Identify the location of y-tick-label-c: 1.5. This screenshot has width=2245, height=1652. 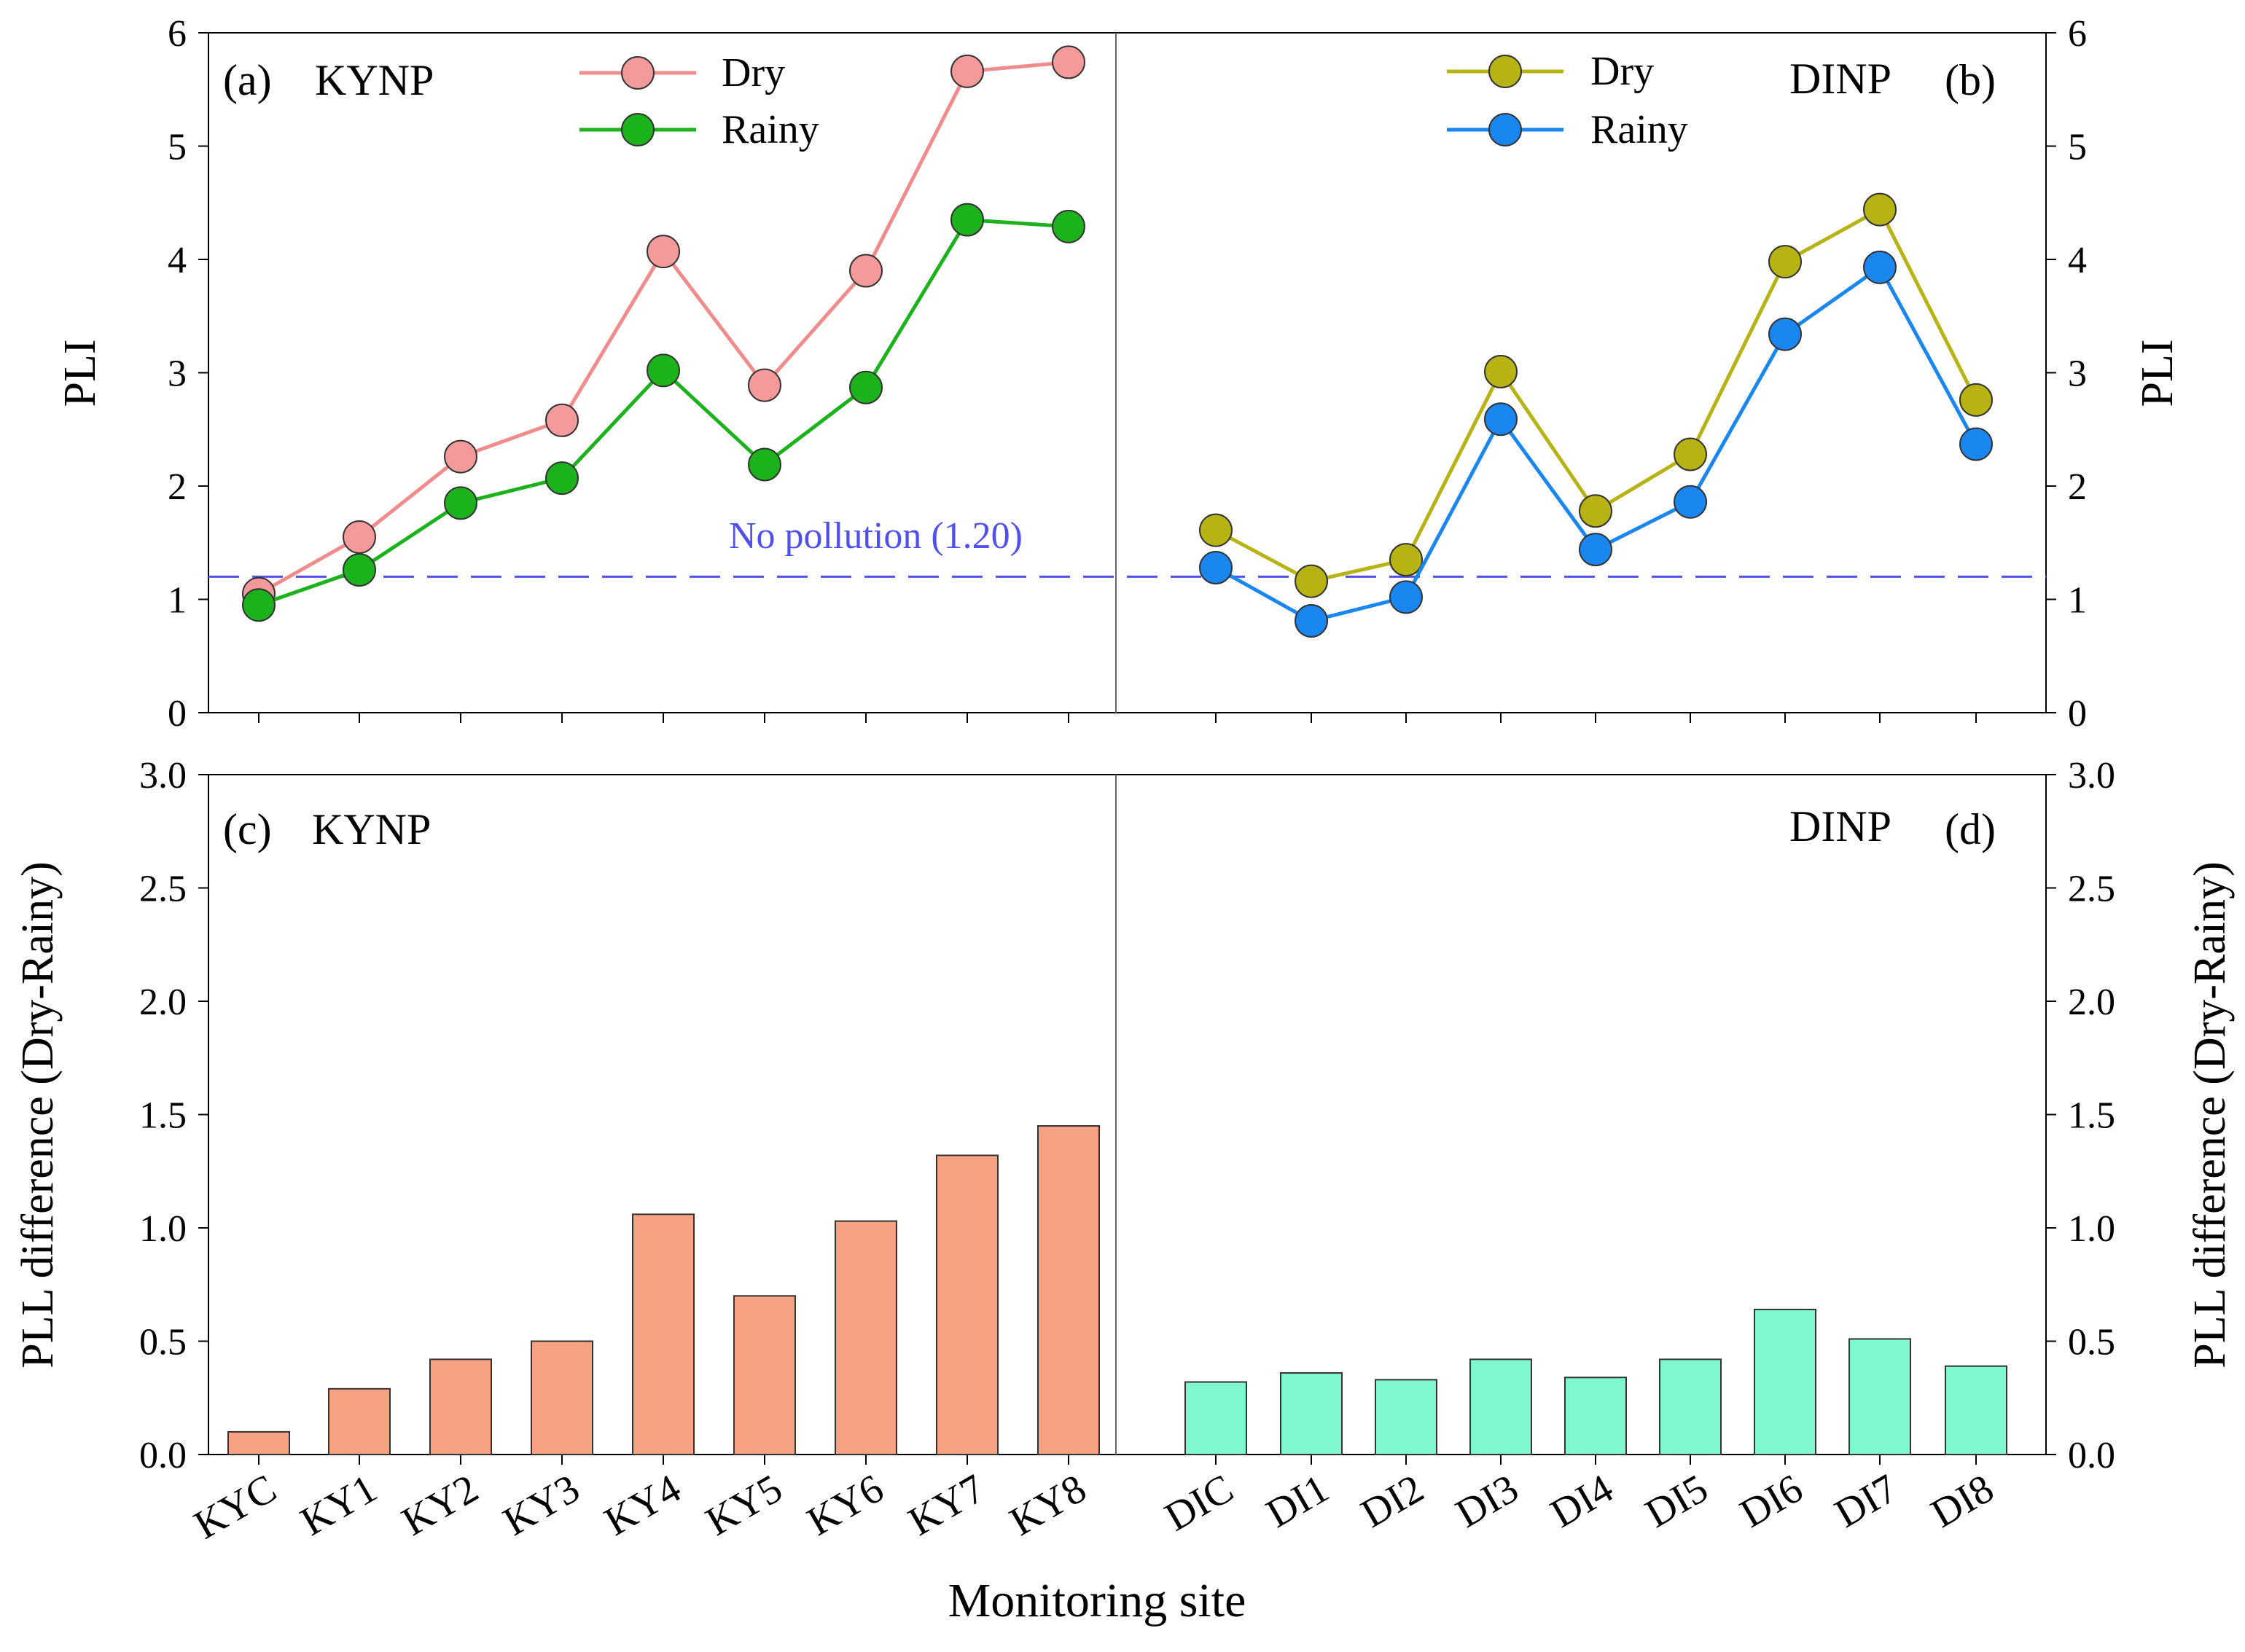
(163, 1116).